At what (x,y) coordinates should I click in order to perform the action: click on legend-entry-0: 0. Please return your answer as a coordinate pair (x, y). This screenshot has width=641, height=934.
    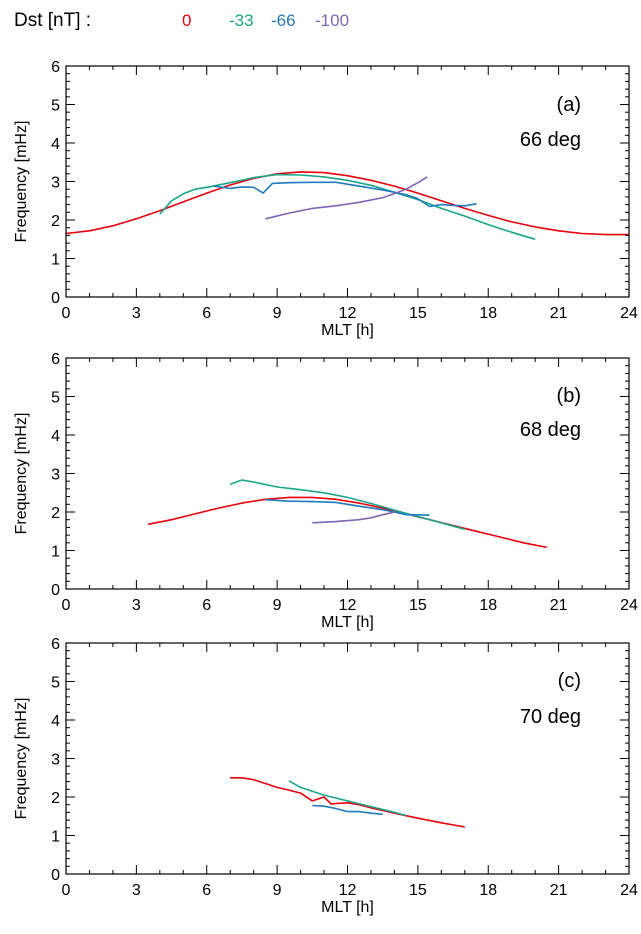
    Looking at the image, I should click on (186, 20).